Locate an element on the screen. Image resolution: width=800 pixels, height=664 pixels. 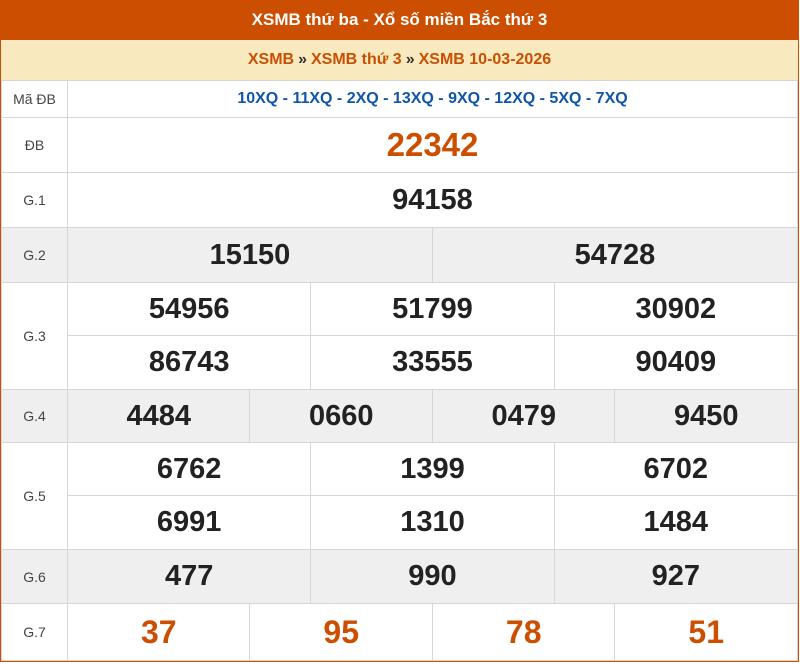
prize-number: 1484 is located at coordinates (676, 522).